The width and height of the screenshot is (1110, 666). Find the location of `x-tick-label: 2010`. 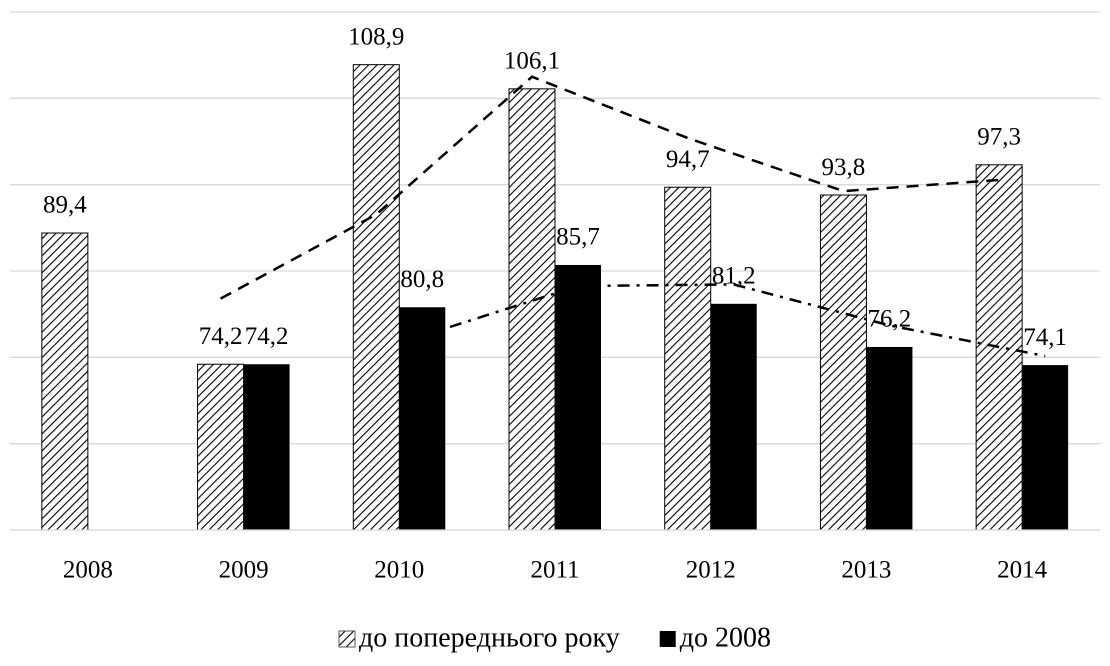

x-tick-label: 2010 is located at coordinates (399, 570).